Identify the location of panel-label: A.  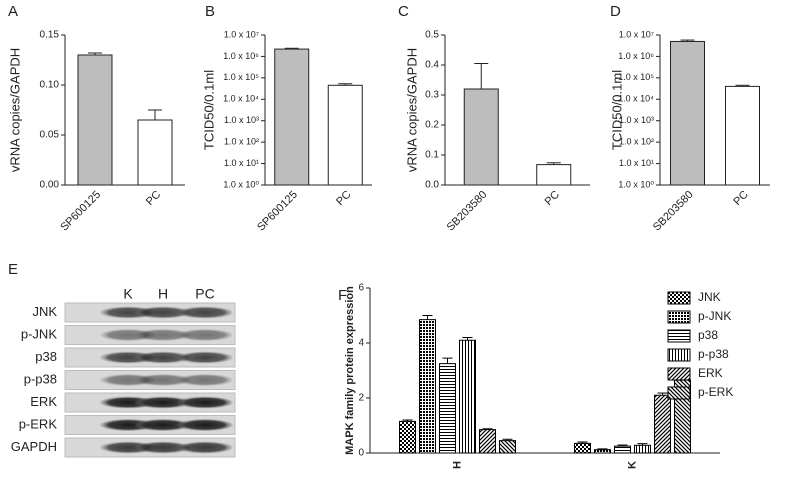
(13, 11).